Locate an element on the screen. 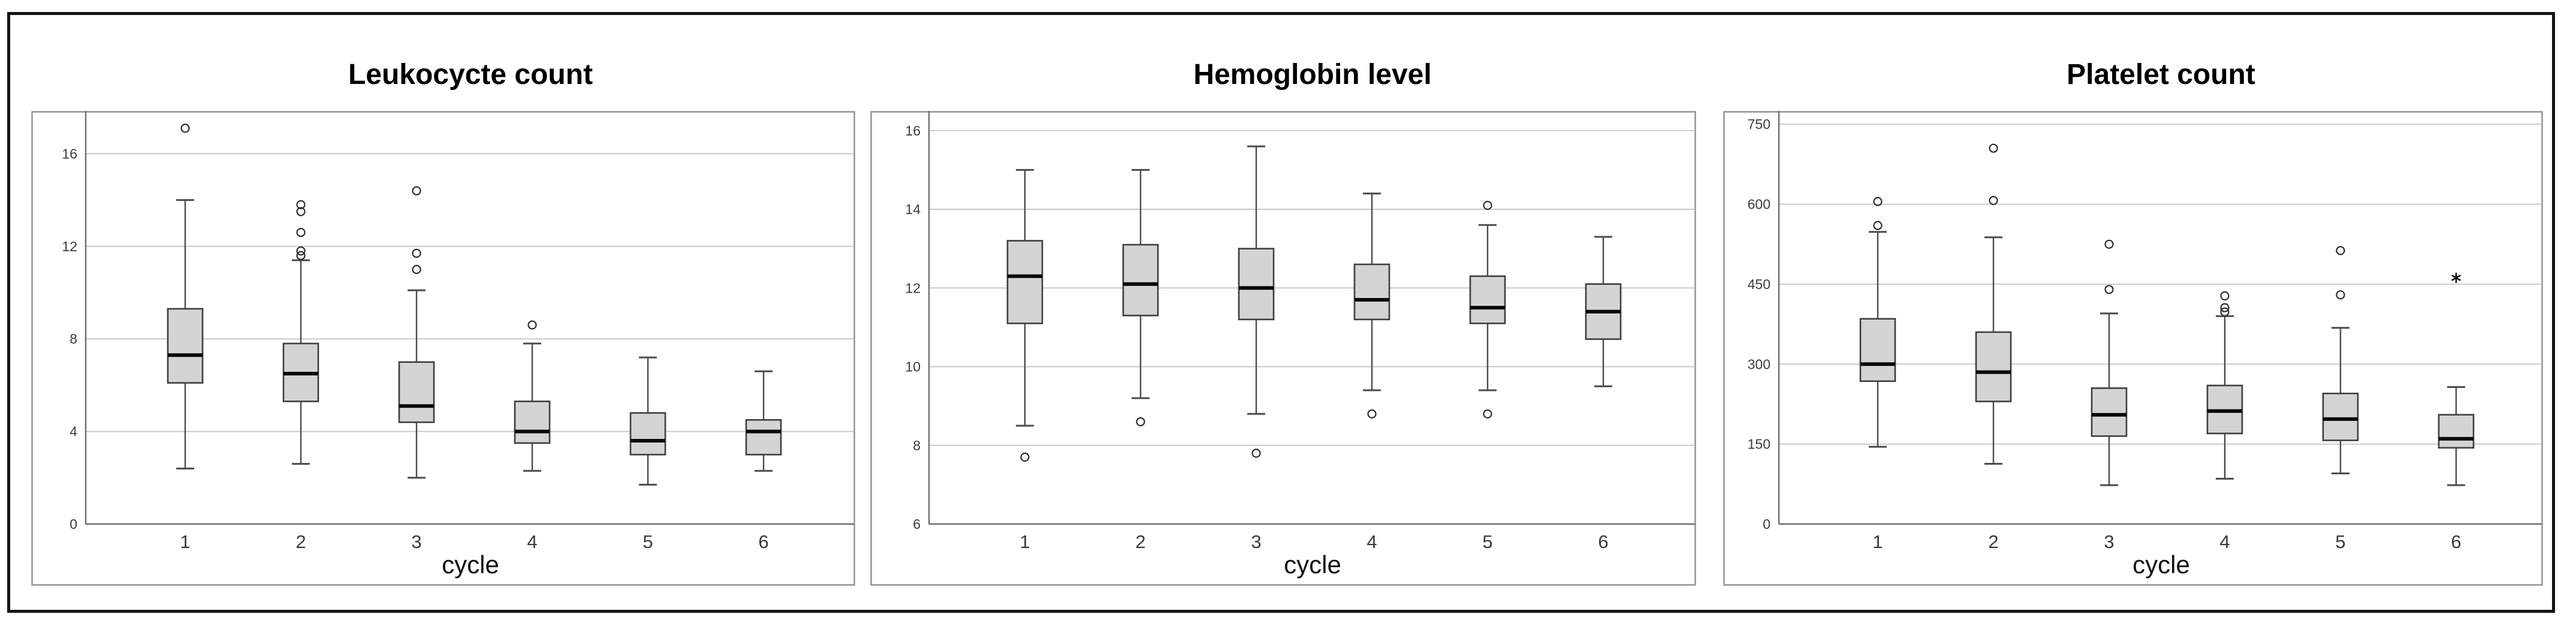  chart-title-platelet: Platelet count is located at coordinates (2161, 75).